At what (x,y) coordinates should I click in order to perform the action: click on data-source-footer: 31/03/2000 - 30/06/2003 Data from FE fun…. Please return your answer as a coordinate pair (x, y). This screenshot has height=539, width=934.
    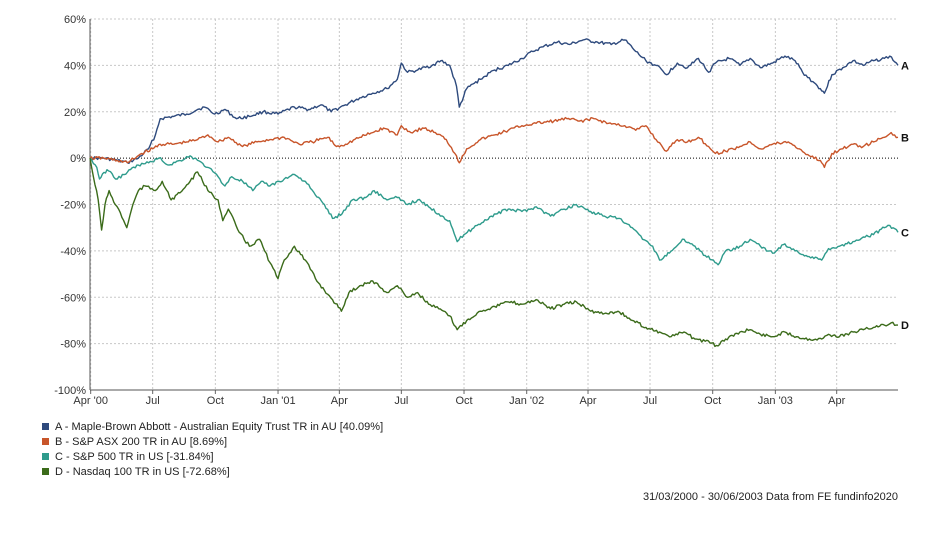
    Looking at the image, I should click on (770, 497).